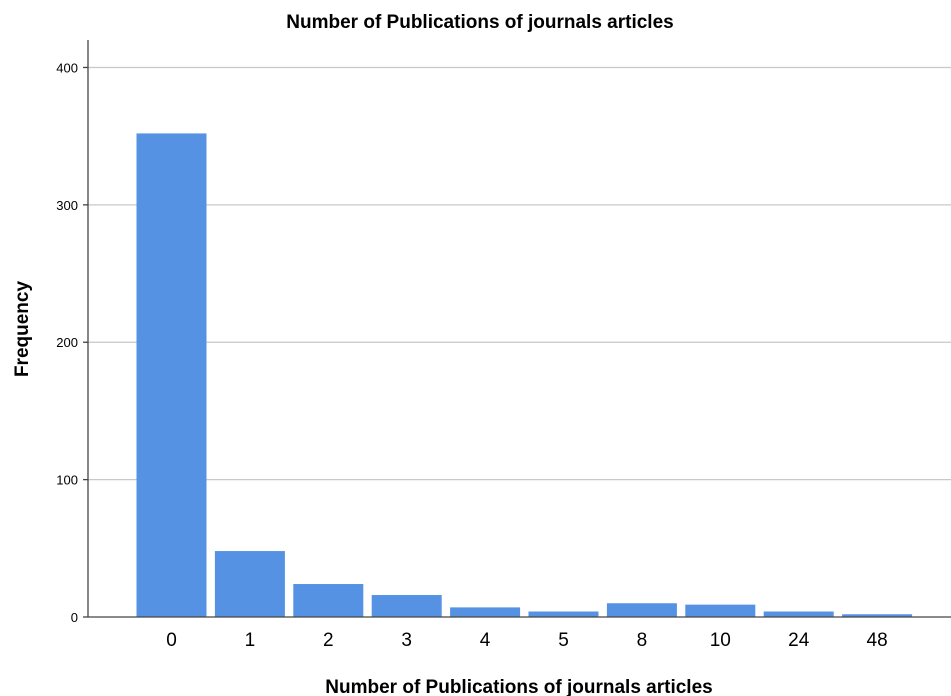 Image resolution: width=951 pixels, height=696 pixels. I want to click on y-tick-label: 200, so click(67, 342).